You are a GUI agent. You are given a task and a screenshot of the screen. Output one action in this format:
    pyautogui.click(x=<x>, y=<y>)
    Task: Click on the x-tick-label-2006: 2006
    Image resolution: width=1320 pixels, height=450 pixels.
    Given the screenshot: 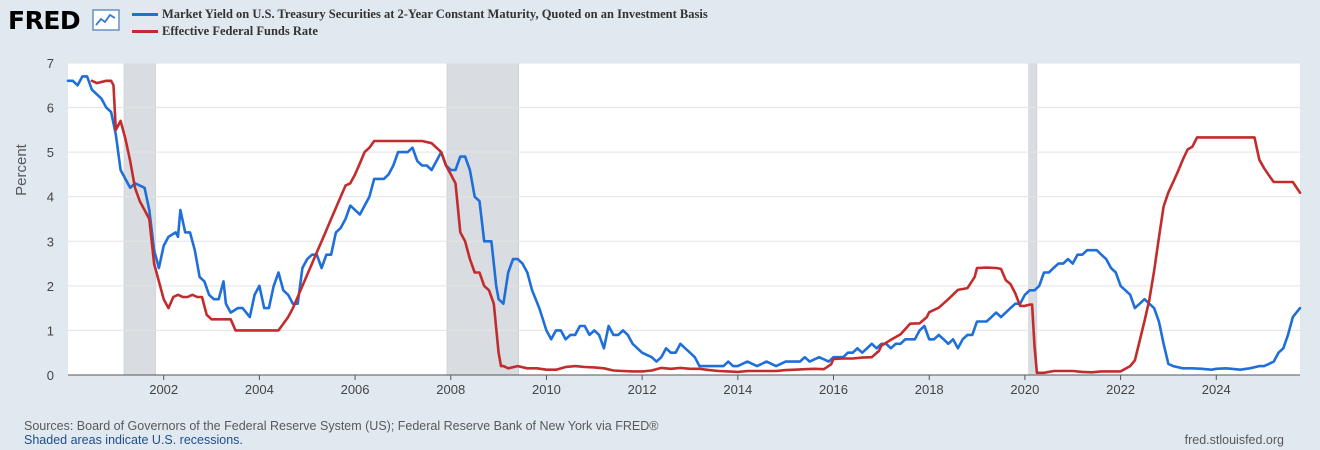 What is the action you would take?
    pyautogui.click(x=355, y=389)
    